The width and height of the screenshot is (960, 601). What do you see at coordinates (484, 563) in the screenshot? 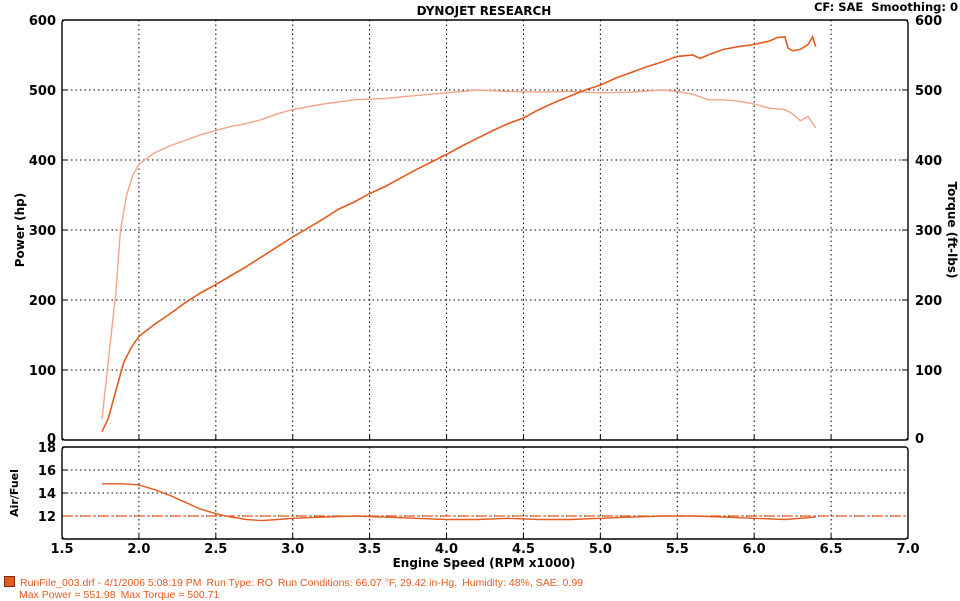
I see `x-axis-label: Engine Speed (RPM x1000)` at bounding box center [484, 563].